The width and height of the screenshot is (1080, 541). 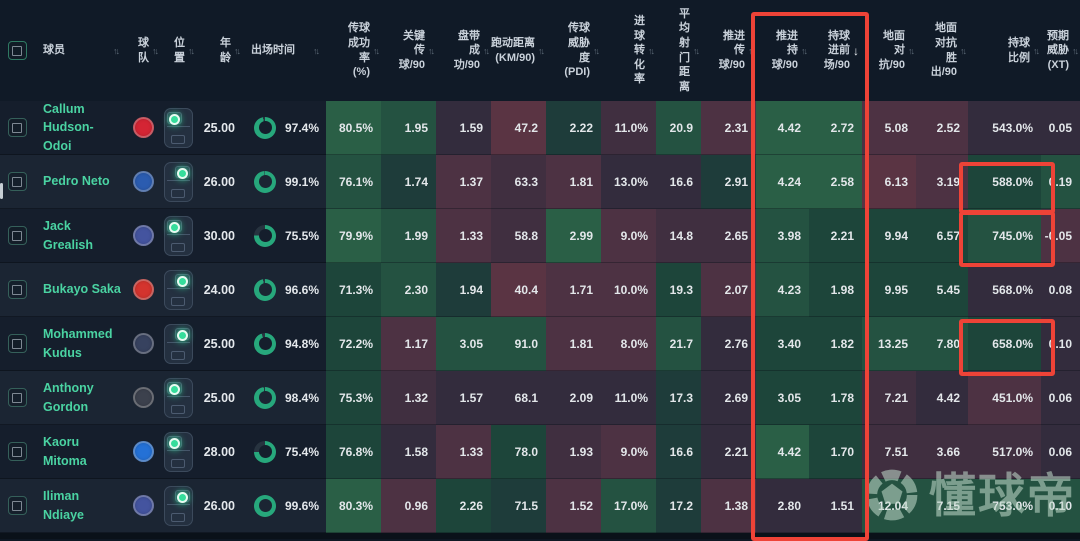 I want to click on column-header: 跑动距离 (KM/90) ↑↓, so click(x=518, y=50).